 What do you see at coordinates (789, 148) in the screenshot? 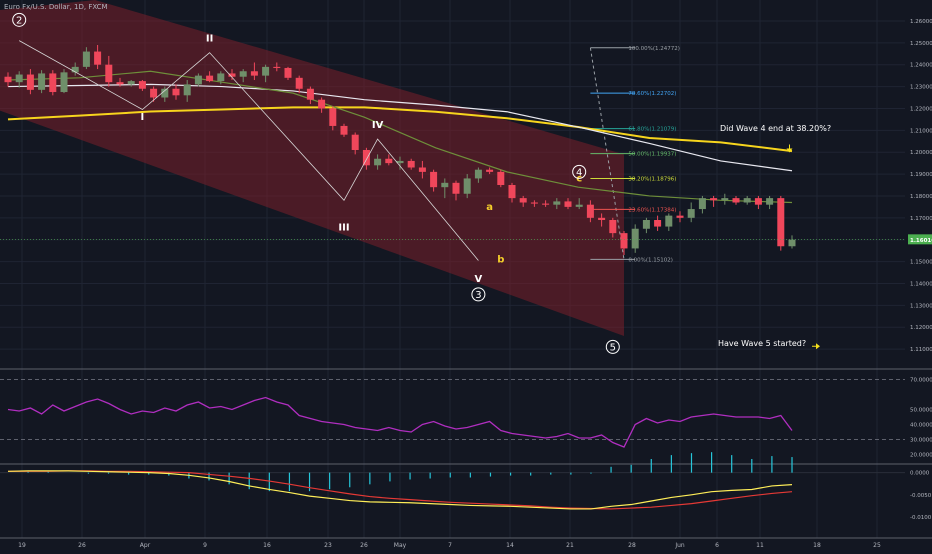
I see `arrow-down-icon` at bounding box center [789, 148].